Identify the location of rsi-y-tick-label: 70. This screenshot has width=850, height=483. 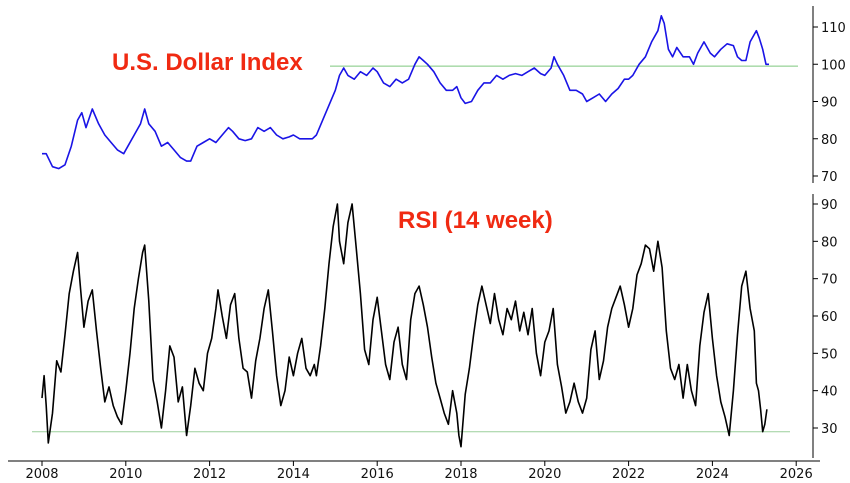
(829, 280).